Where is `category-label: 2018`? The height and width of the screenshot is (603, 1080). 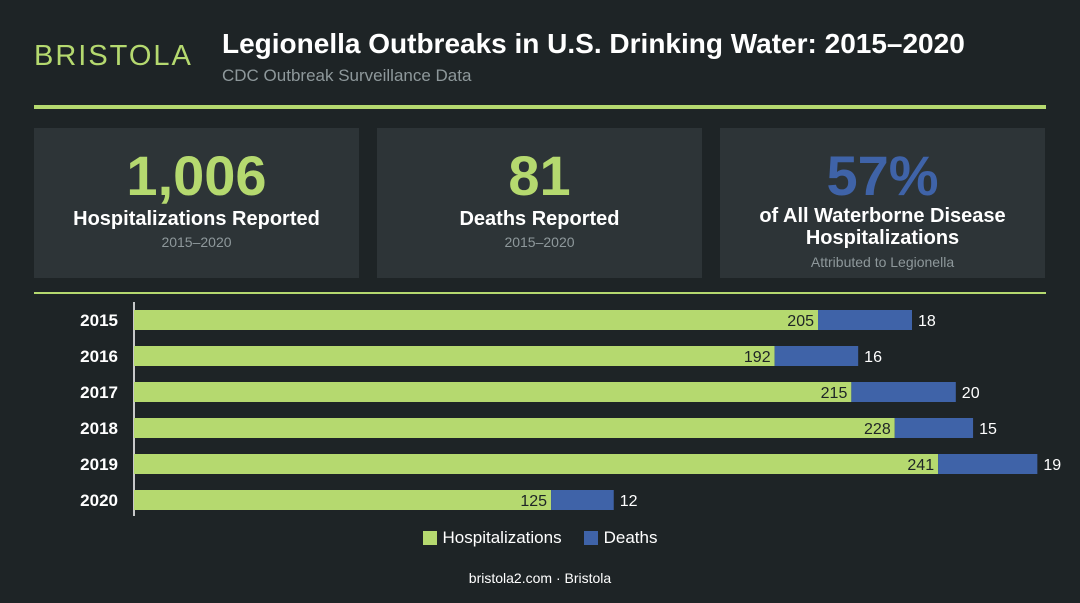
category-label: 2018 is located at coordinates (99, 428).